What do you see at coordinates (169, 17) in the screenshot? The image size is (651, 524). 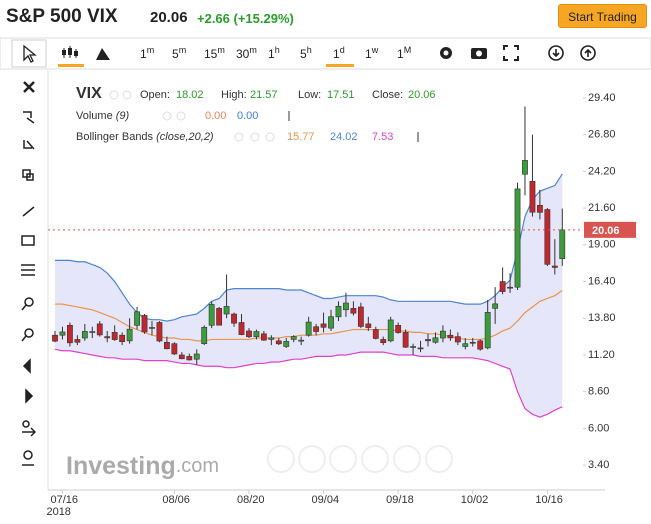 I see `price: 20.06` at bounding box center [169, 17].